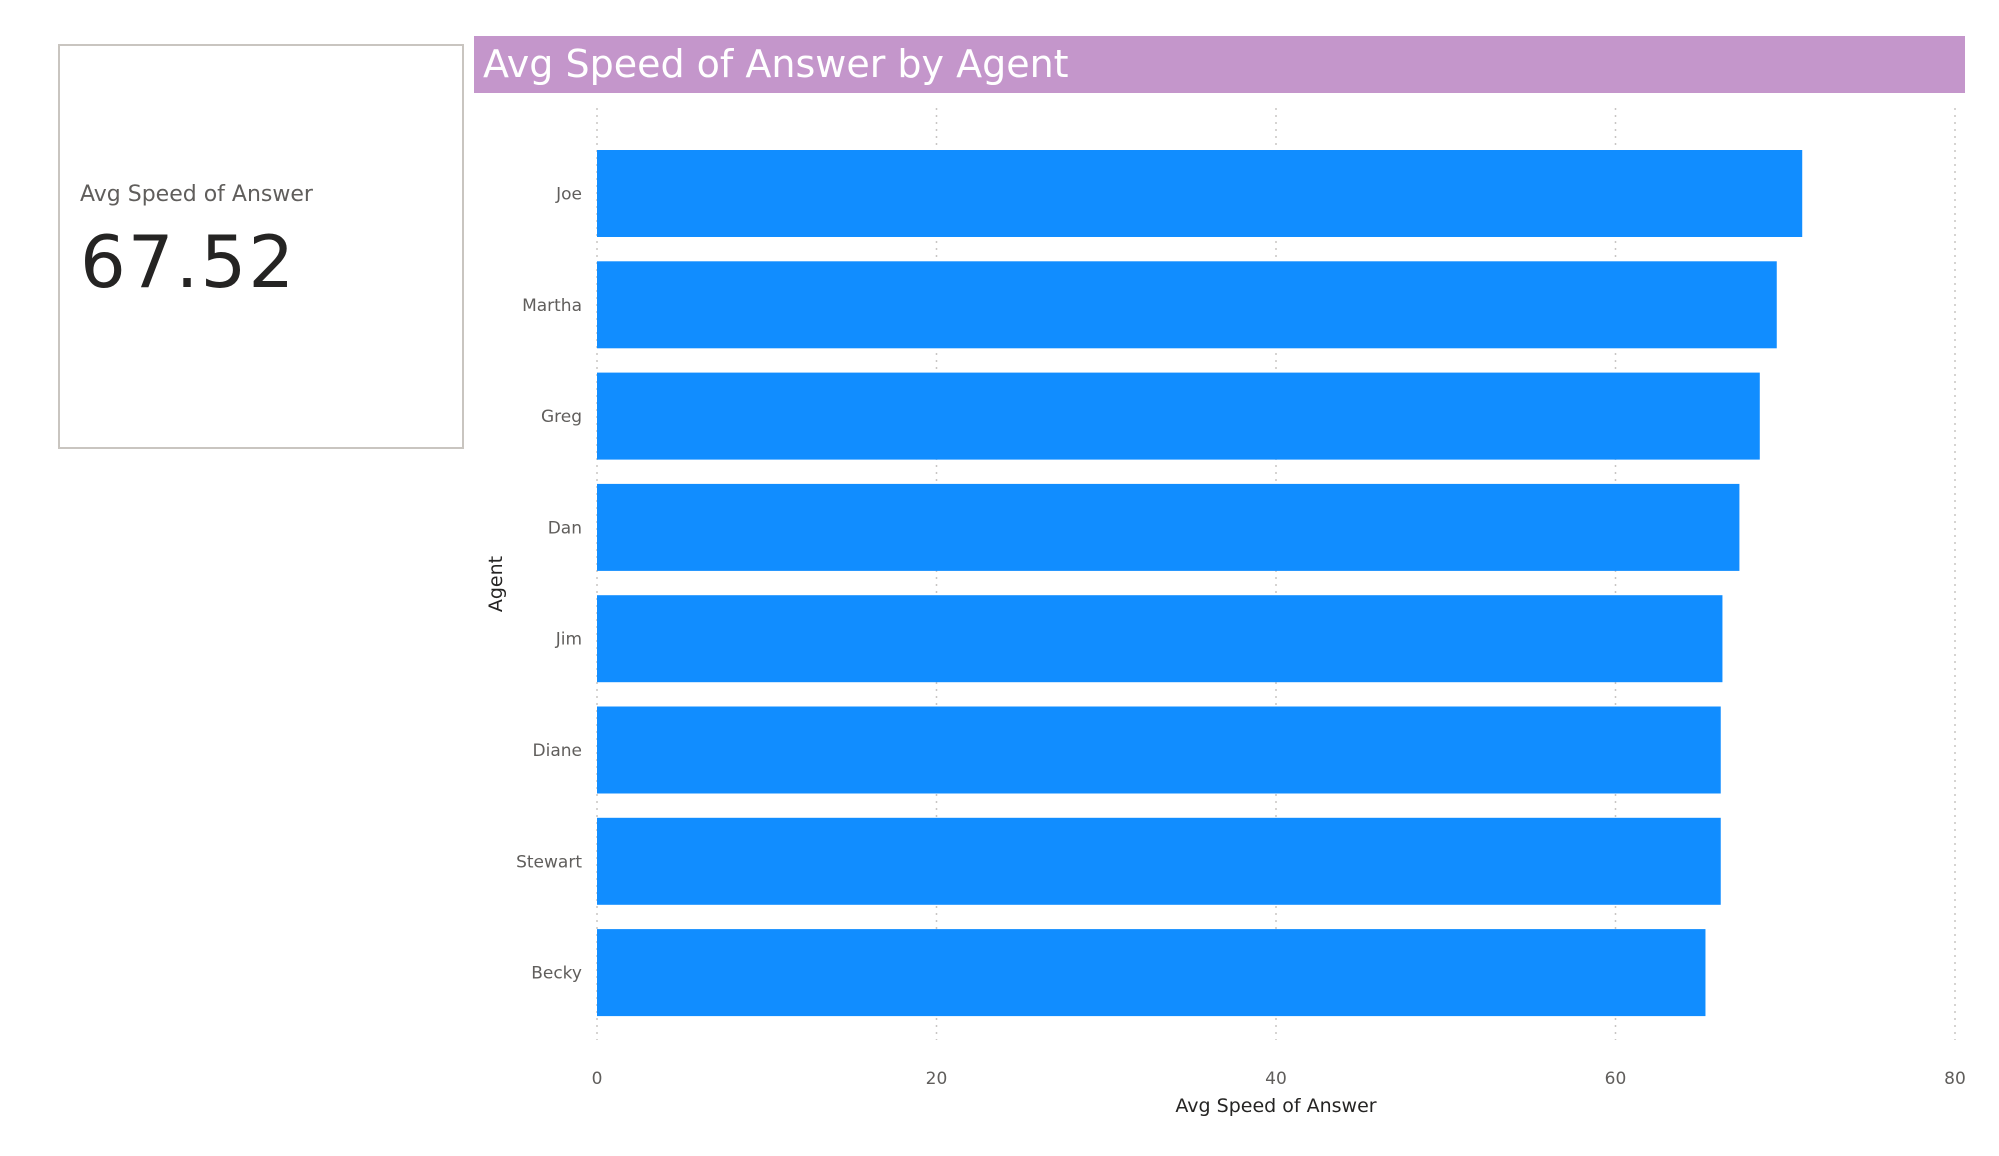 The width and height of the screenshot is (1999, 1156). What do you see at coordinates (1276, 1079) in the screenshot?
I see `x-tick-label: 40` at bounding box center [1276, 1079].